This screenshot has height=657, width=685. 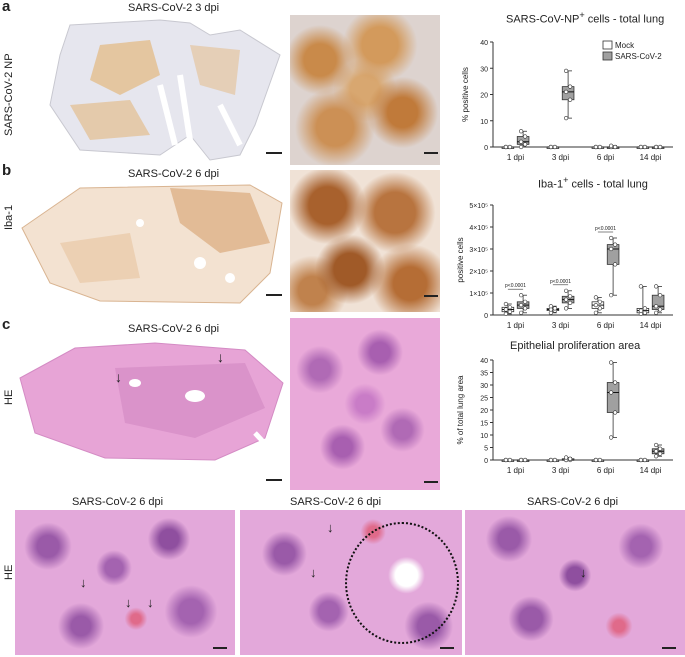 I want to click on y-axis-label: % of total lung area, so click(x=460, y=409).